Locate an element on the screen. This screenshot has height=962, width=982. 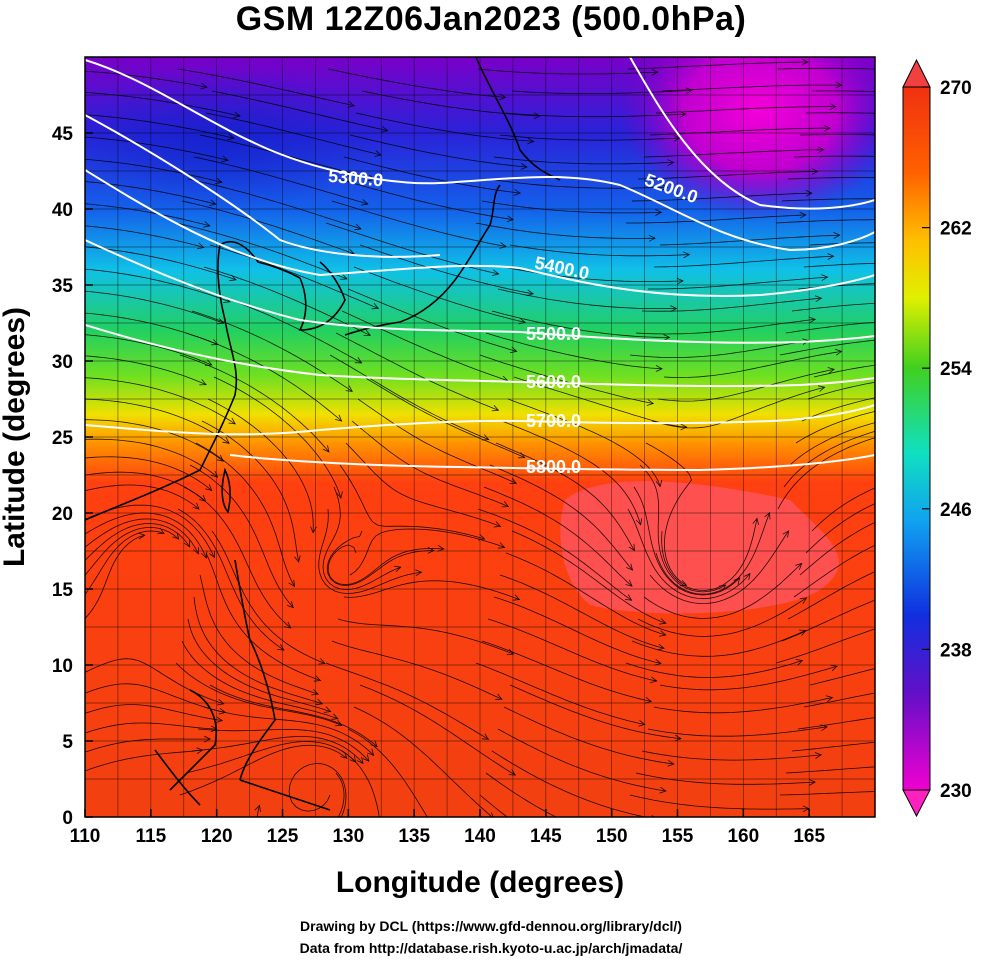
contour-label-5500: 5500.0 is located at coordinates (553, 334).